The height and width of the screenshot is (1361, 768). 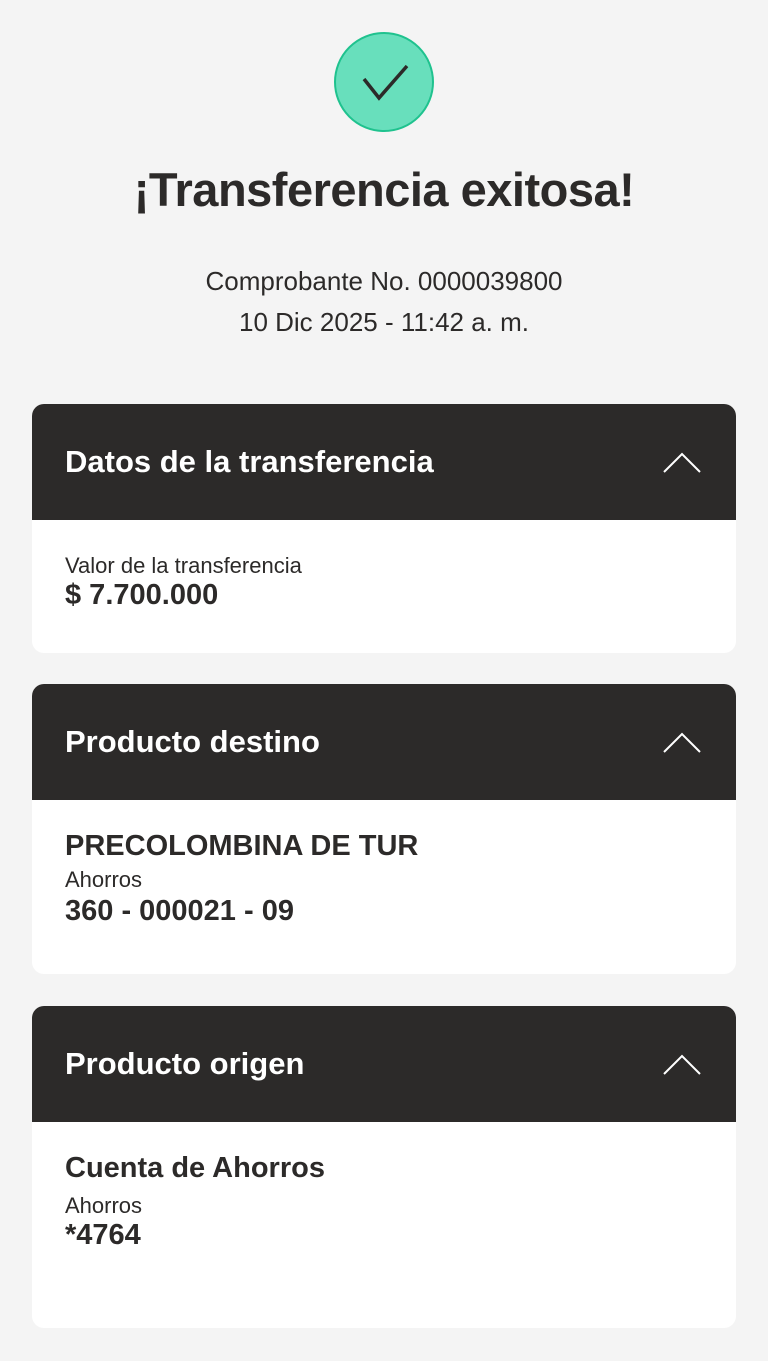 I want to click on destination-account-number: 360 - 000021 - 09, so click(x=179, y=911).